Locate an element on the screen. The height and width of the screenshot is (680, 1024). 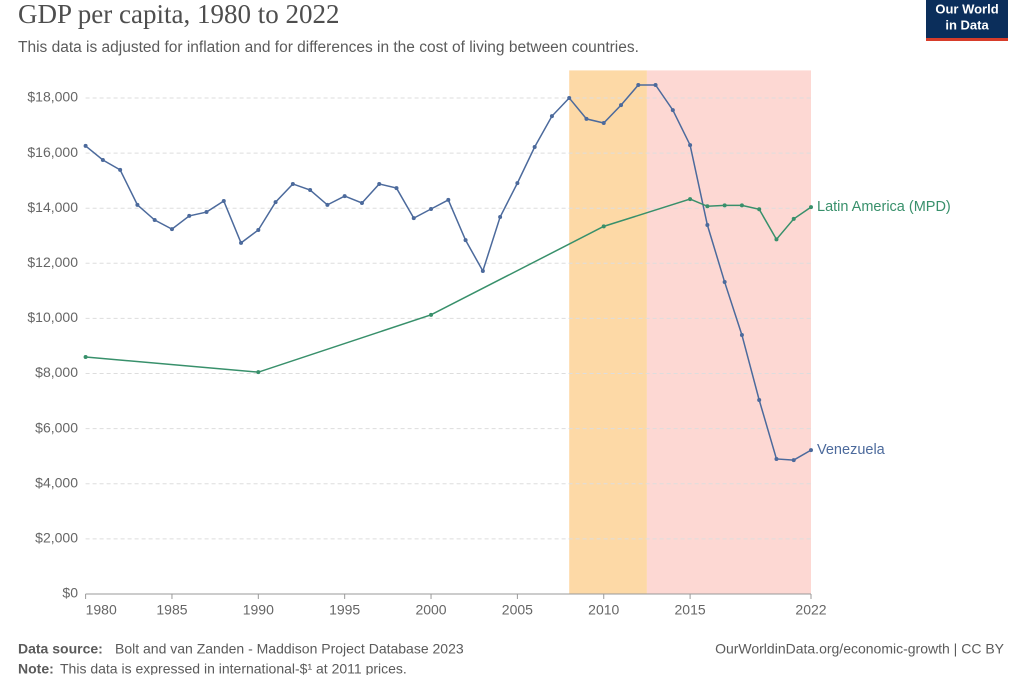
logo: Our World in Data is located at coordinates (967, 20).